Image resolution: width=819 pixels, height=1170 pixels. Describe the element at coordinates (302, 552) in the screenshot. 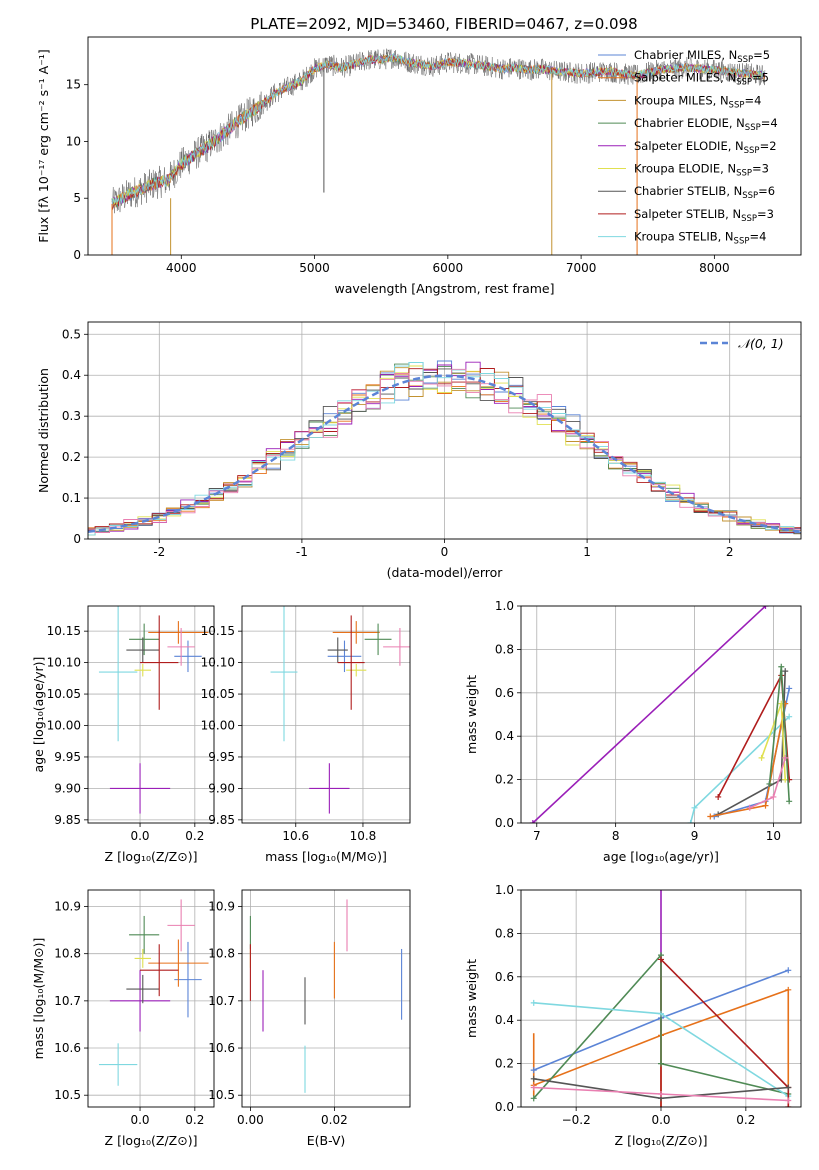

I see `x-tick-label: -1` at that location.